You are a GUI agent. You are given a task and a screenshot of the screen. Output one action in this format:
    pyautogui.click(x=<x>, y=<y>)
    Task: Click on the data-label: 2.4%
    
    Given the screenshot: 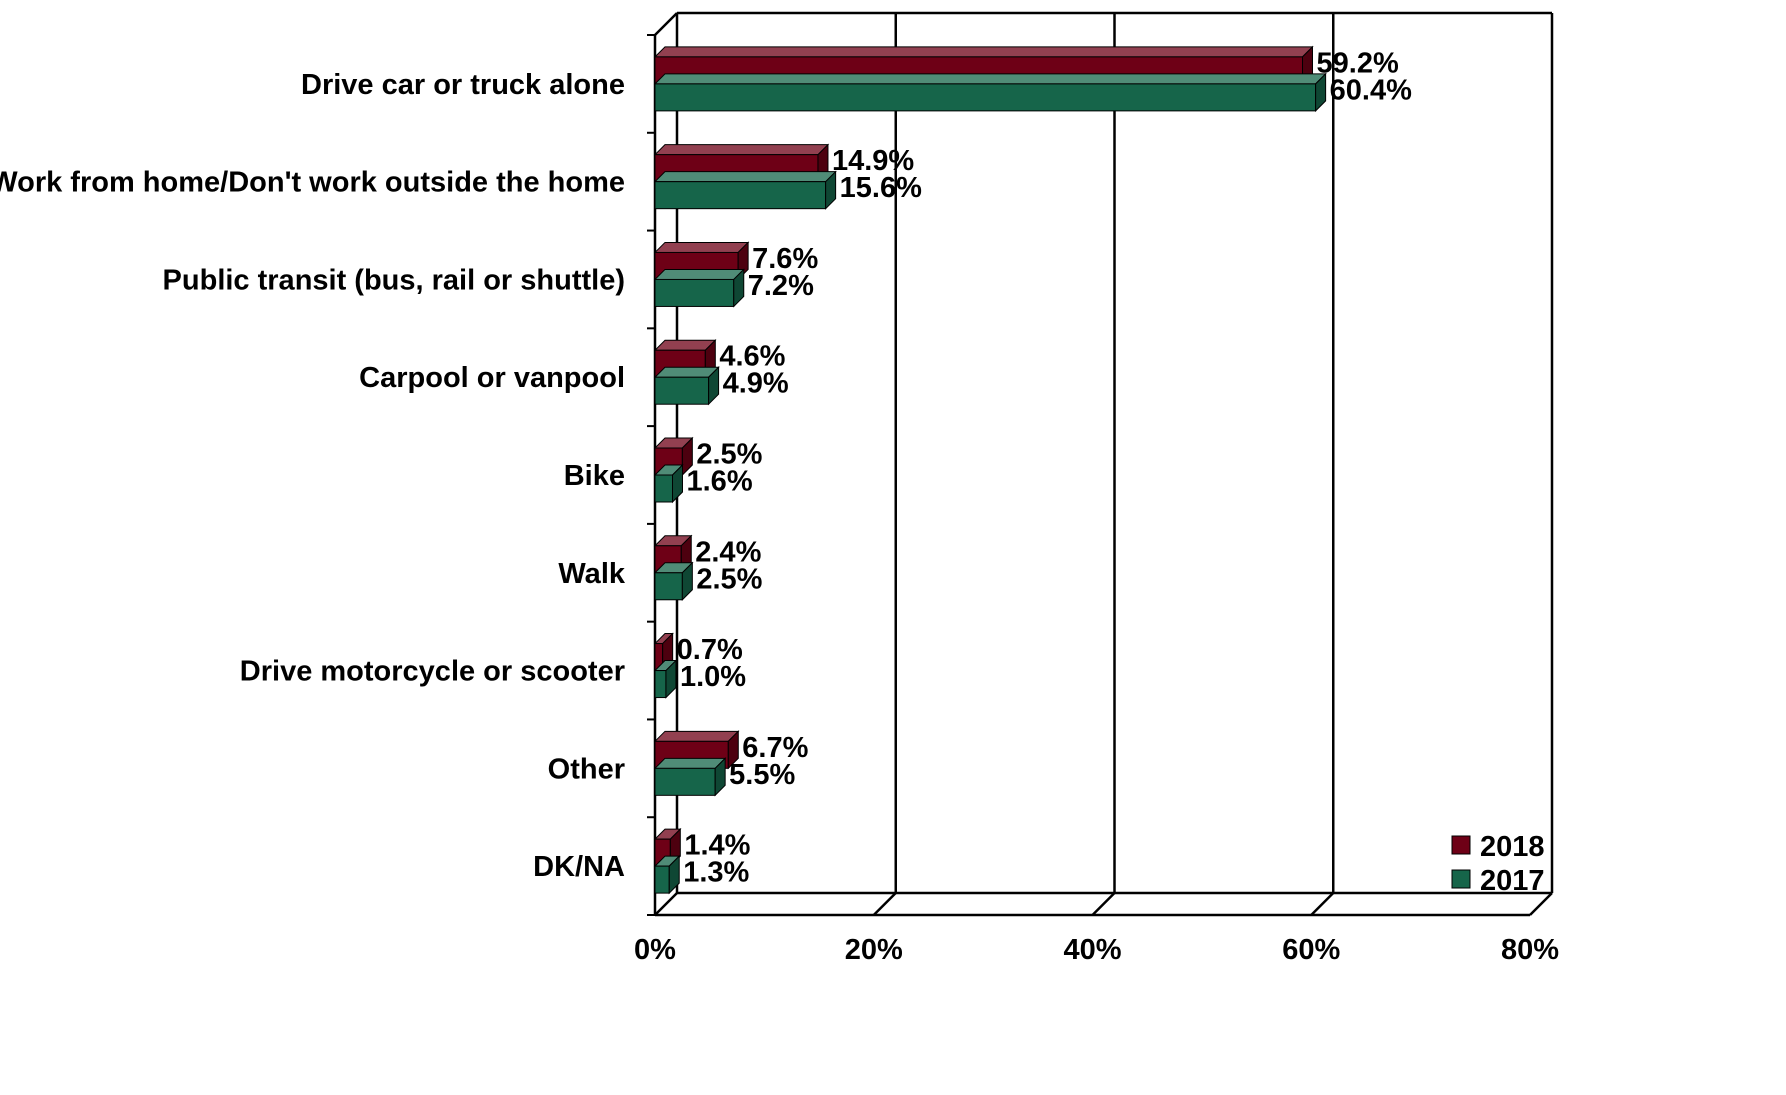 What is the action you would take?
    pyautogui.click(x=728, y=552)
    